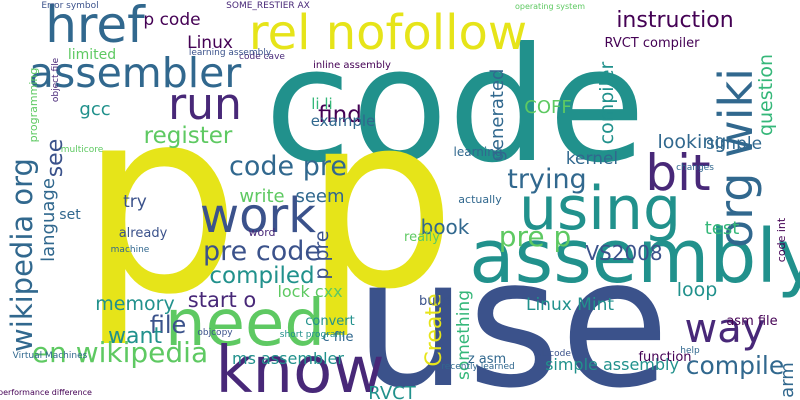 The width and height of the screenshot is (800, 400). What do you see at coordinates (261, 232) in the screenshot?
I see `word: word` at bounding box center [261, 232].